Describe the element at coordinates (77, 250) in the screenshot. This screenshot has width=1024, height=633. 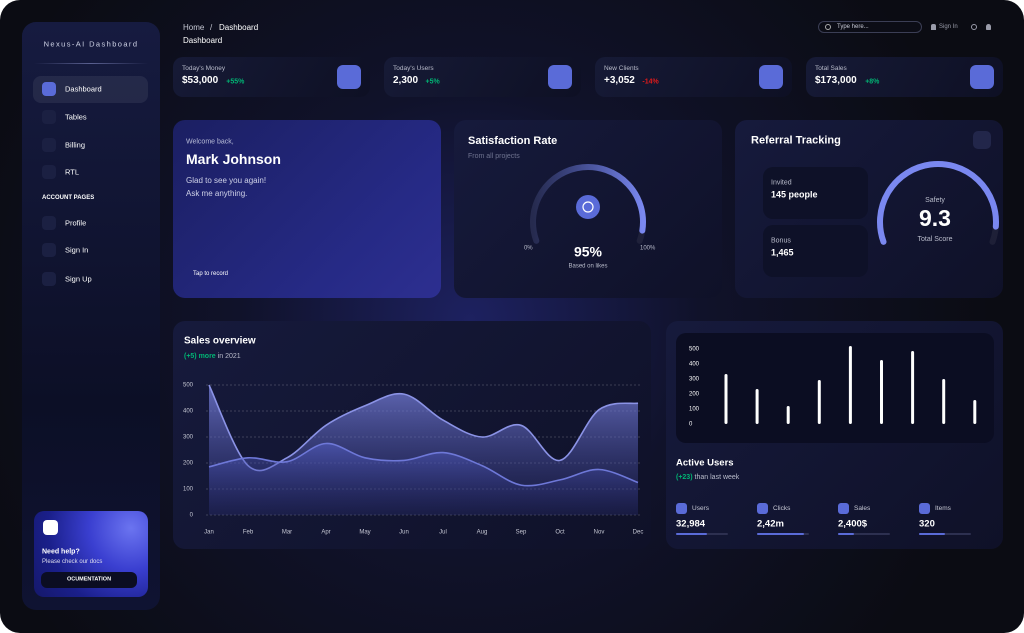
I see `nav-label: Sign In` at that location.